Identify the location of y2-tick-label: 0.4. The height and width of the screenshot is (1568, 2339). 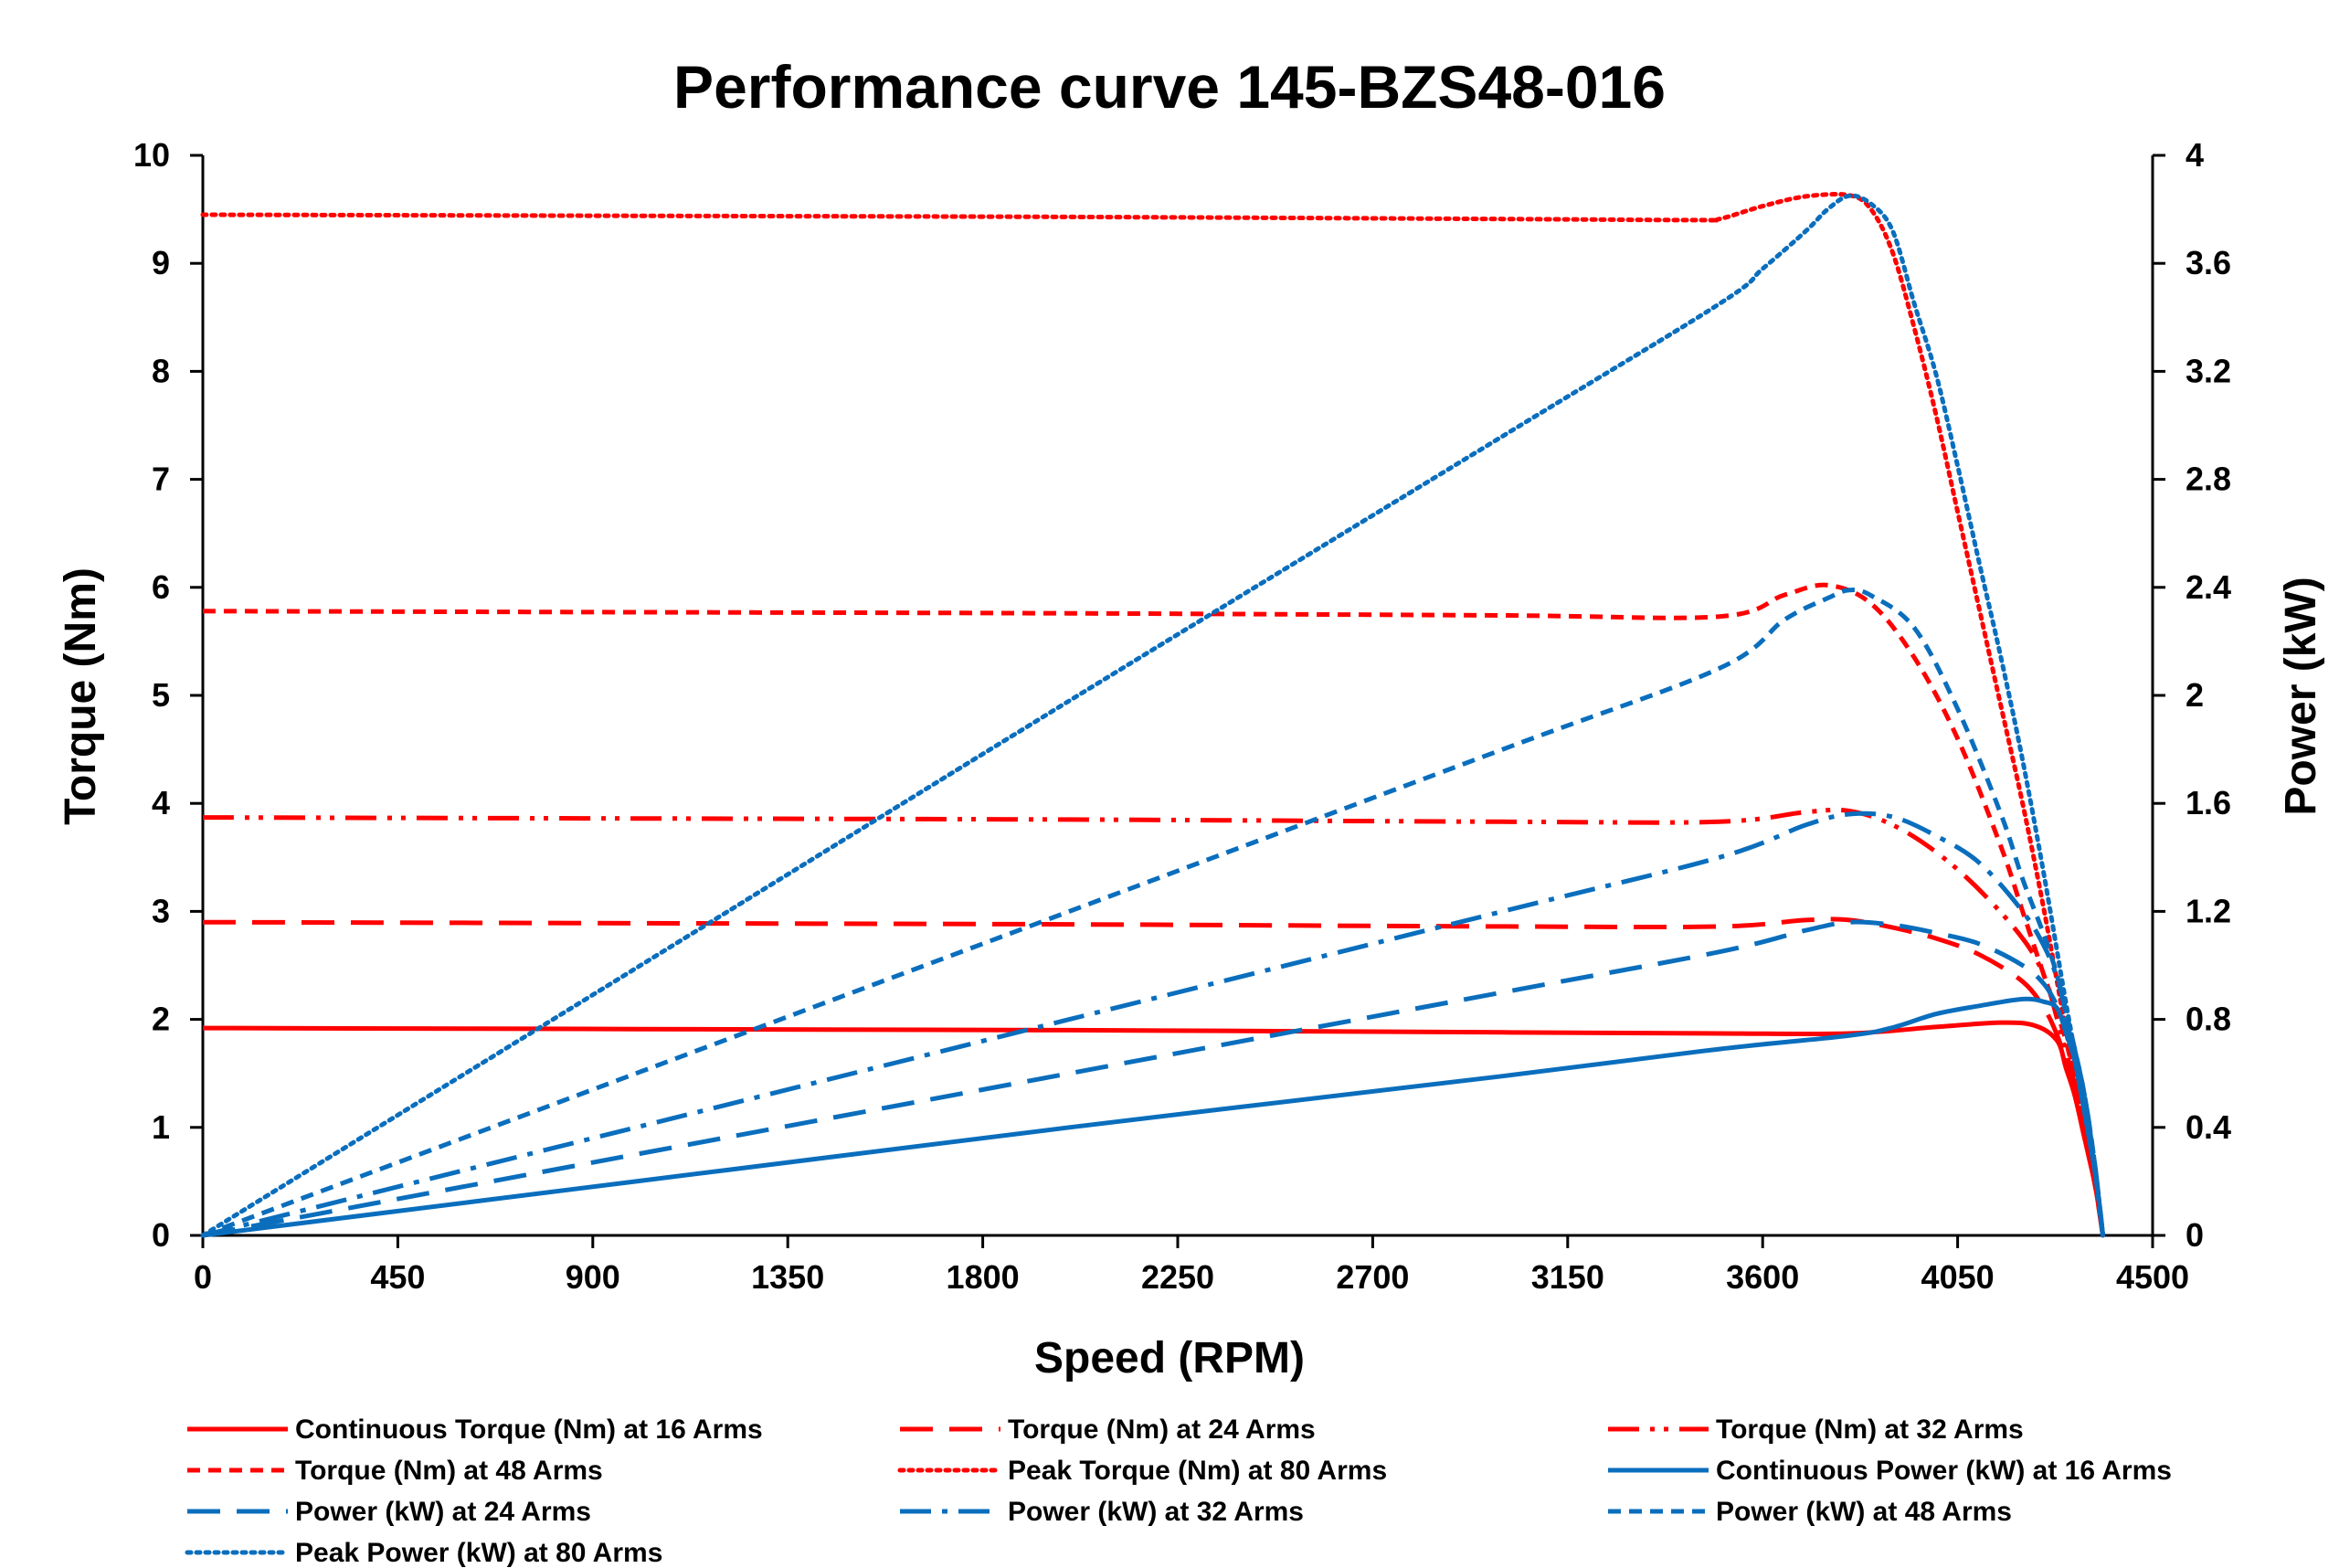
(2209, 1127).